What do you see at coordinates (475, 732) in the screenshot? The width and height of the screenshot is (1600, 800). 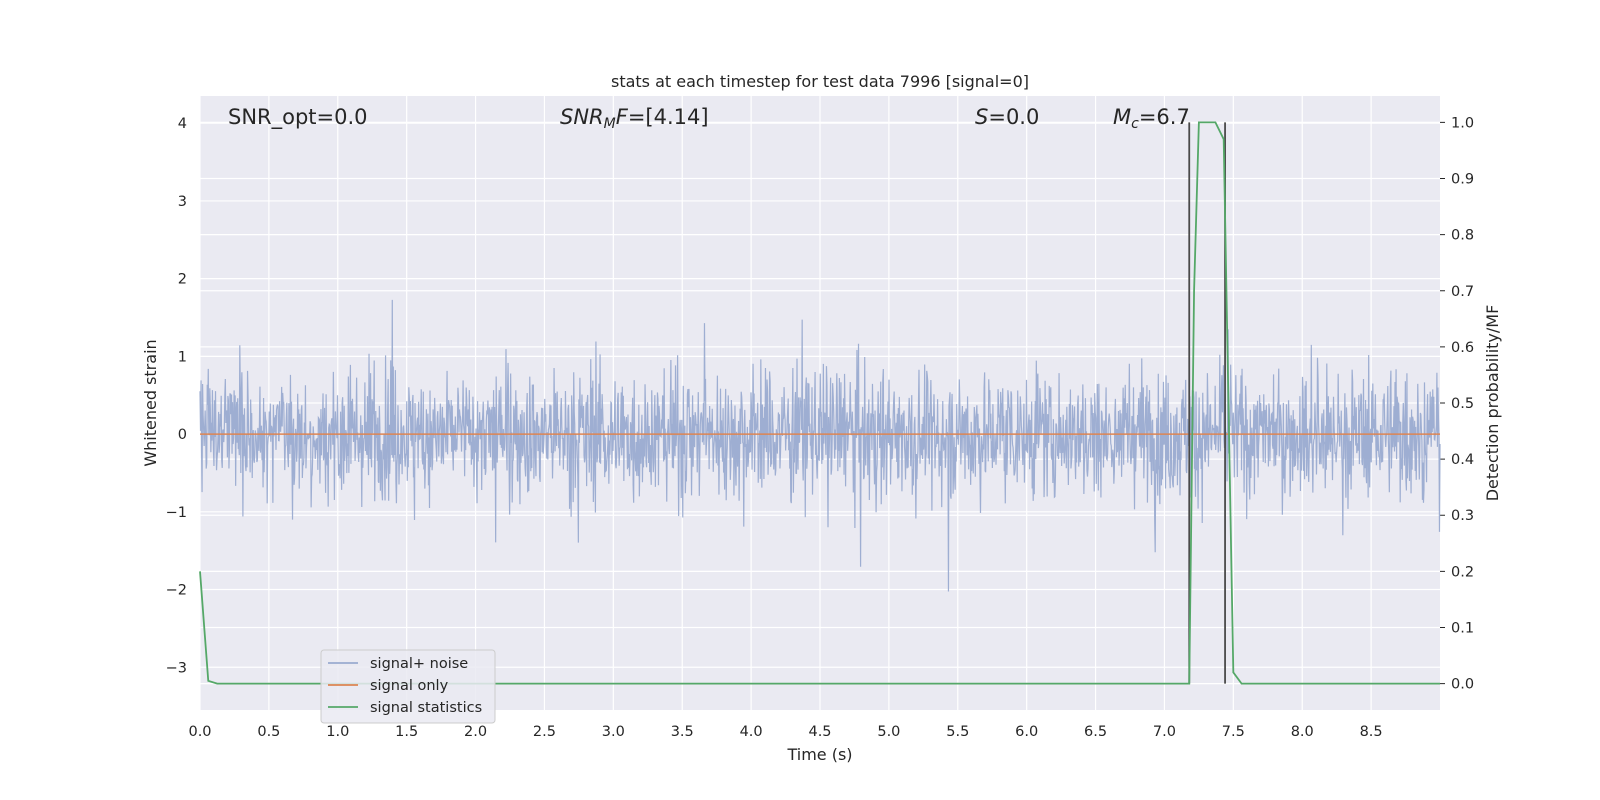 I see `x-tick-label: 2.0` at bounding box center [475, 732].